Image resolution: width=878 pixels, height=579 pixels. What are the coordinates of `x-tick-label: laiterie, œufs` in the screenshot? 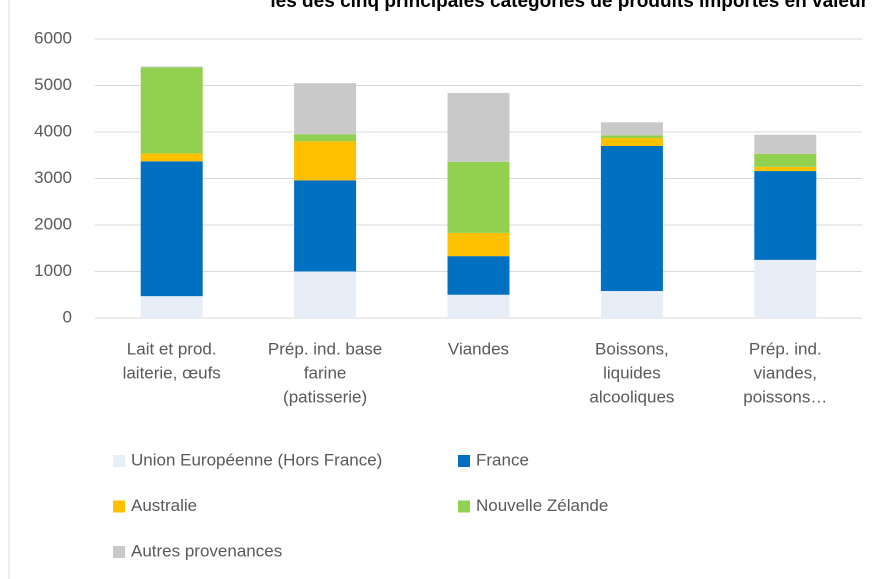 It's located at (172, 372).